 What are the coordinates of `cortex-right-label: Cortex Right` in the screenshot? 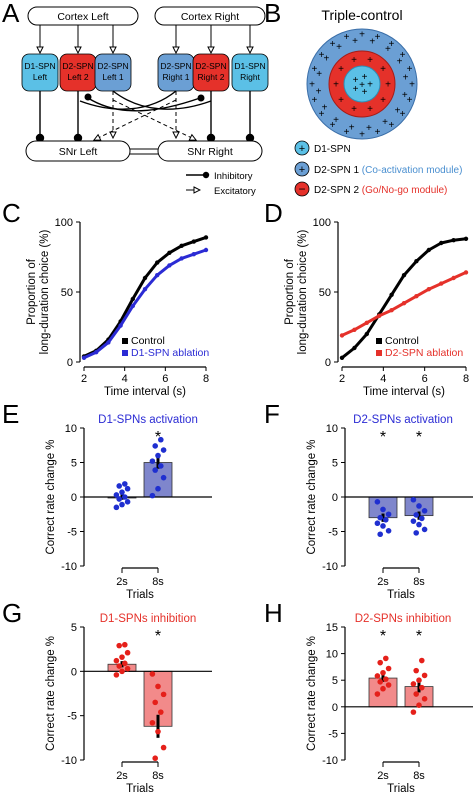 It's located at (210, 17).